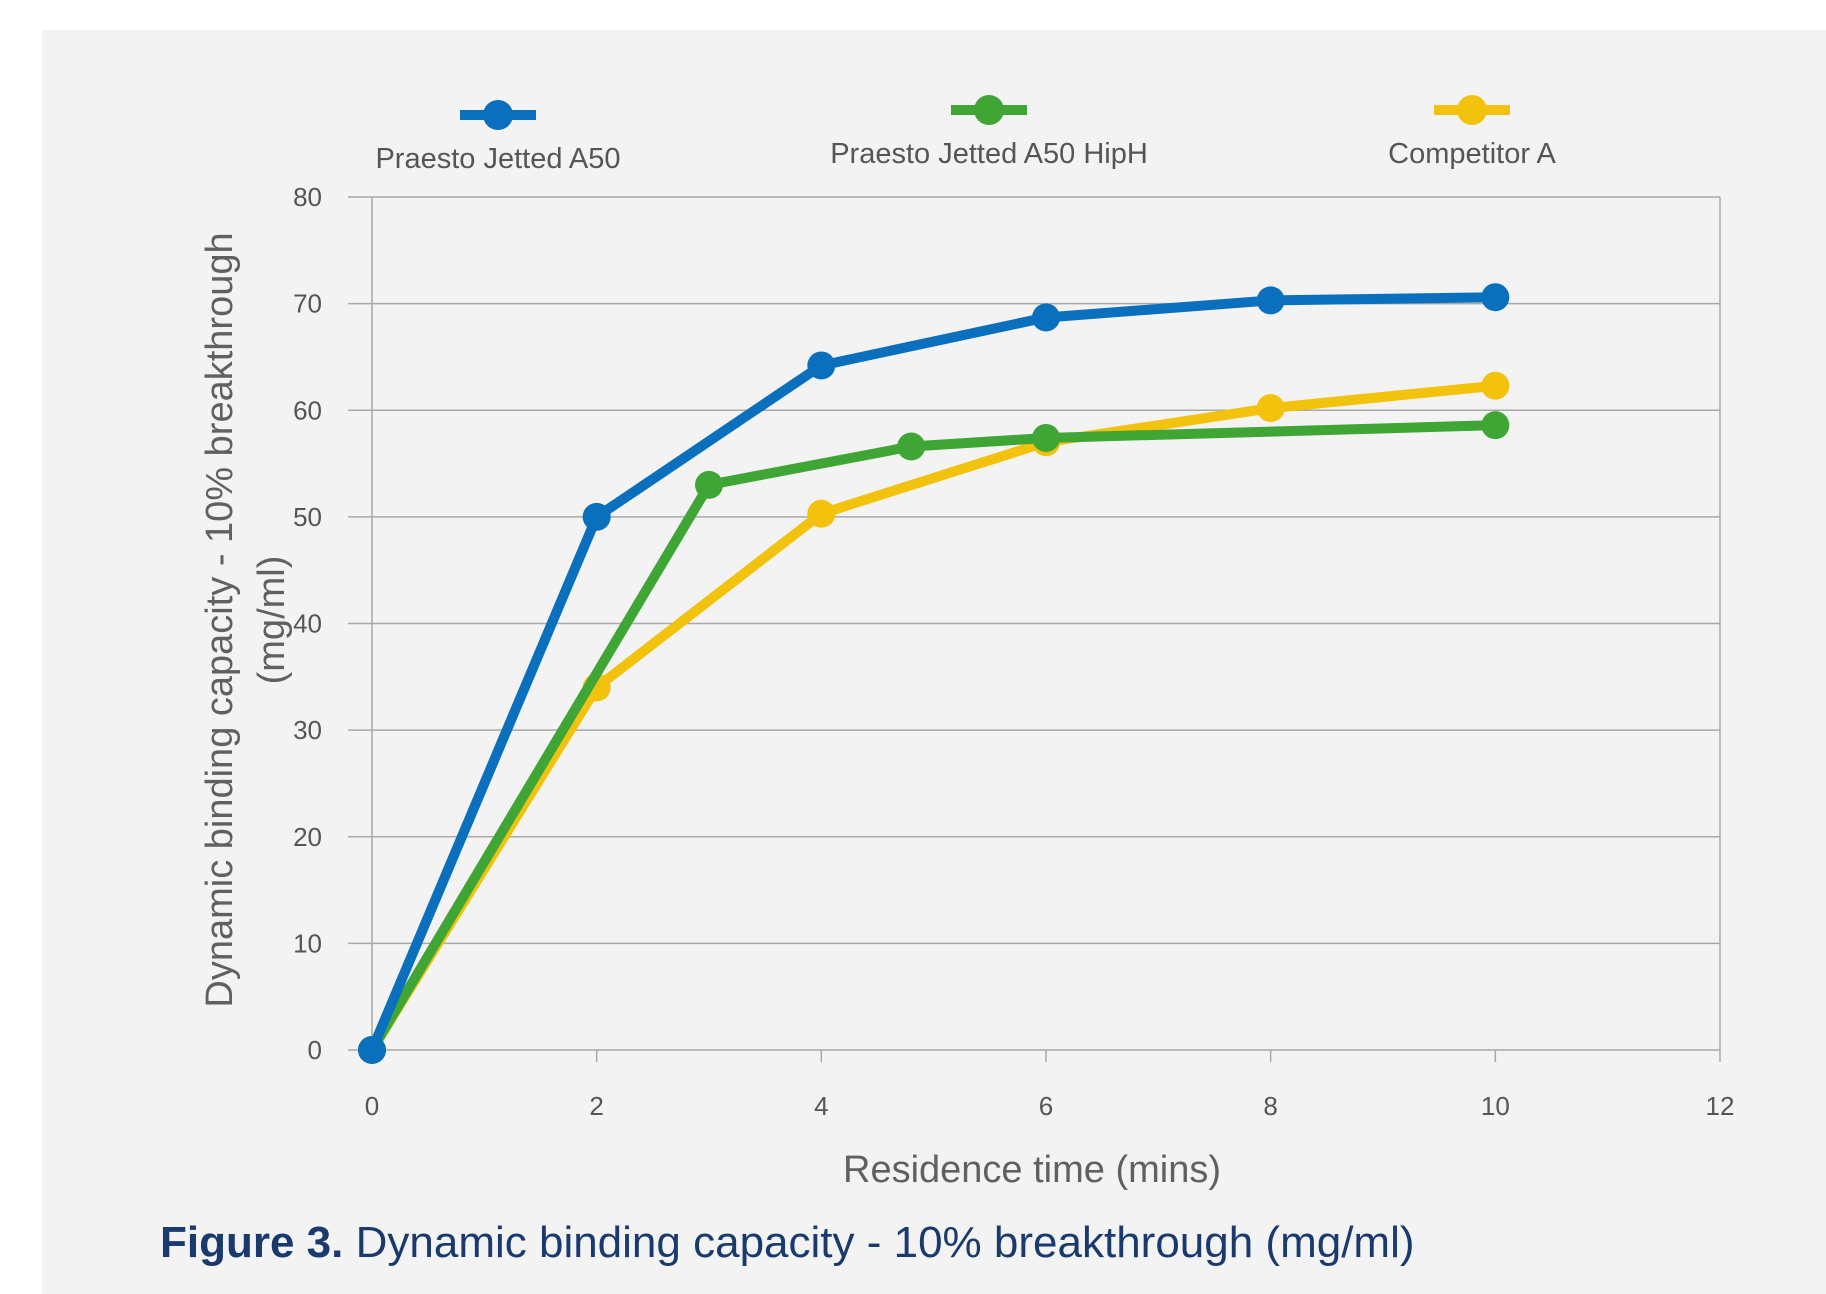 The height and width of the screenshot is (1294, 1826). Describe the element at coordinates (372, 1106) in the screenshot. I see `x-tick-label: 0` at that location.